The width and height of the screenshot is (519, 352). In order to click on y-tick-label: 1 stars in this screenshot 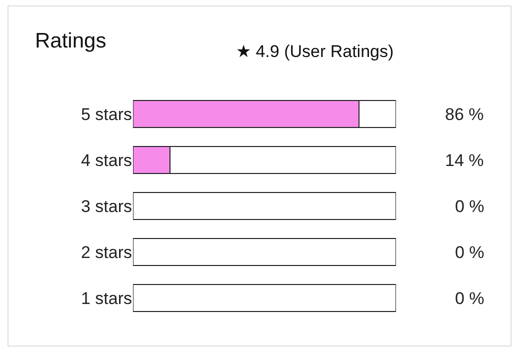, I will do `click(106, 298)`.